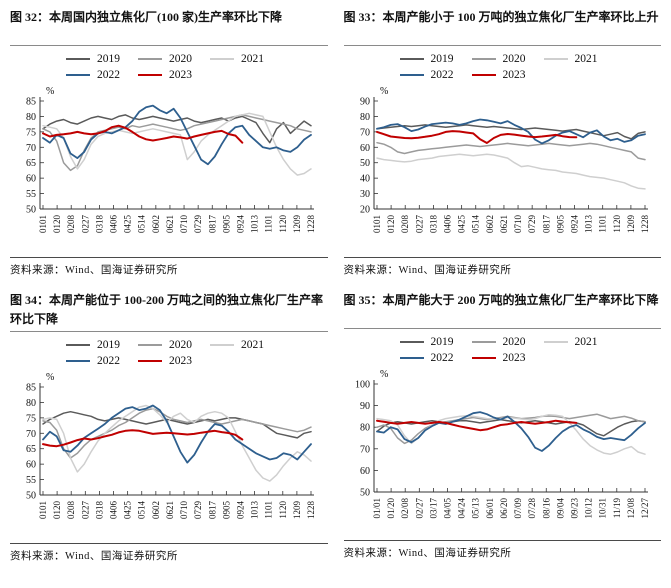 The width and height of the screenshot is (671, 588). What do you see at coordinates (365, 117) in the screenshot?
I see `y-tick-label: 80` at bounding box center [365, 117].